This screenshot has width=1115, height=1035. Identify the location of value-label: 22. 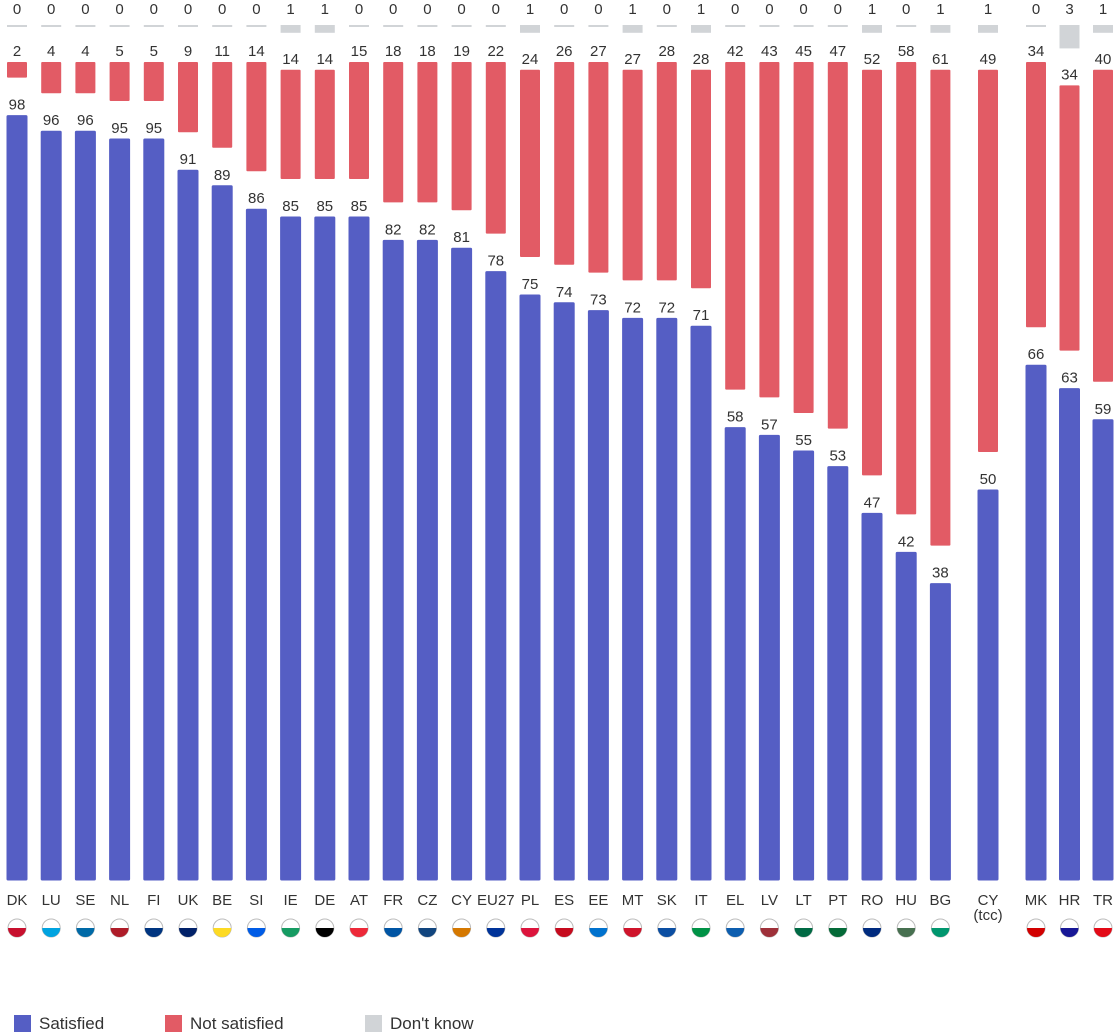
(495, 51).